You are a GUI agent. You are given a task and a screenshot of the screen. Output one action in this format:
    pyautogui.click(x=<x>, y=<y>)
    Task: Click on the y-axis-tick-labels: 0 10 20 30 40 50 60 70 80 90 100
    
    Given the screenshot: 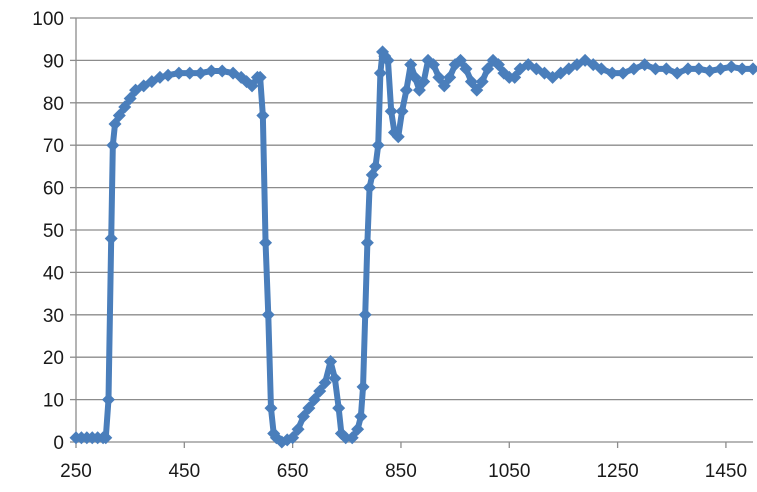 What is the action you would take?
    pyautogui.click(x=48, y=231)
    